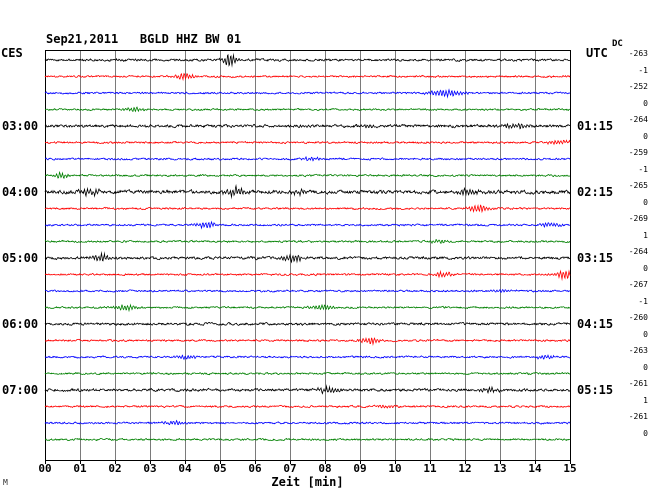  I want to click on right-hour-label: 02:15, so click(595, 192).